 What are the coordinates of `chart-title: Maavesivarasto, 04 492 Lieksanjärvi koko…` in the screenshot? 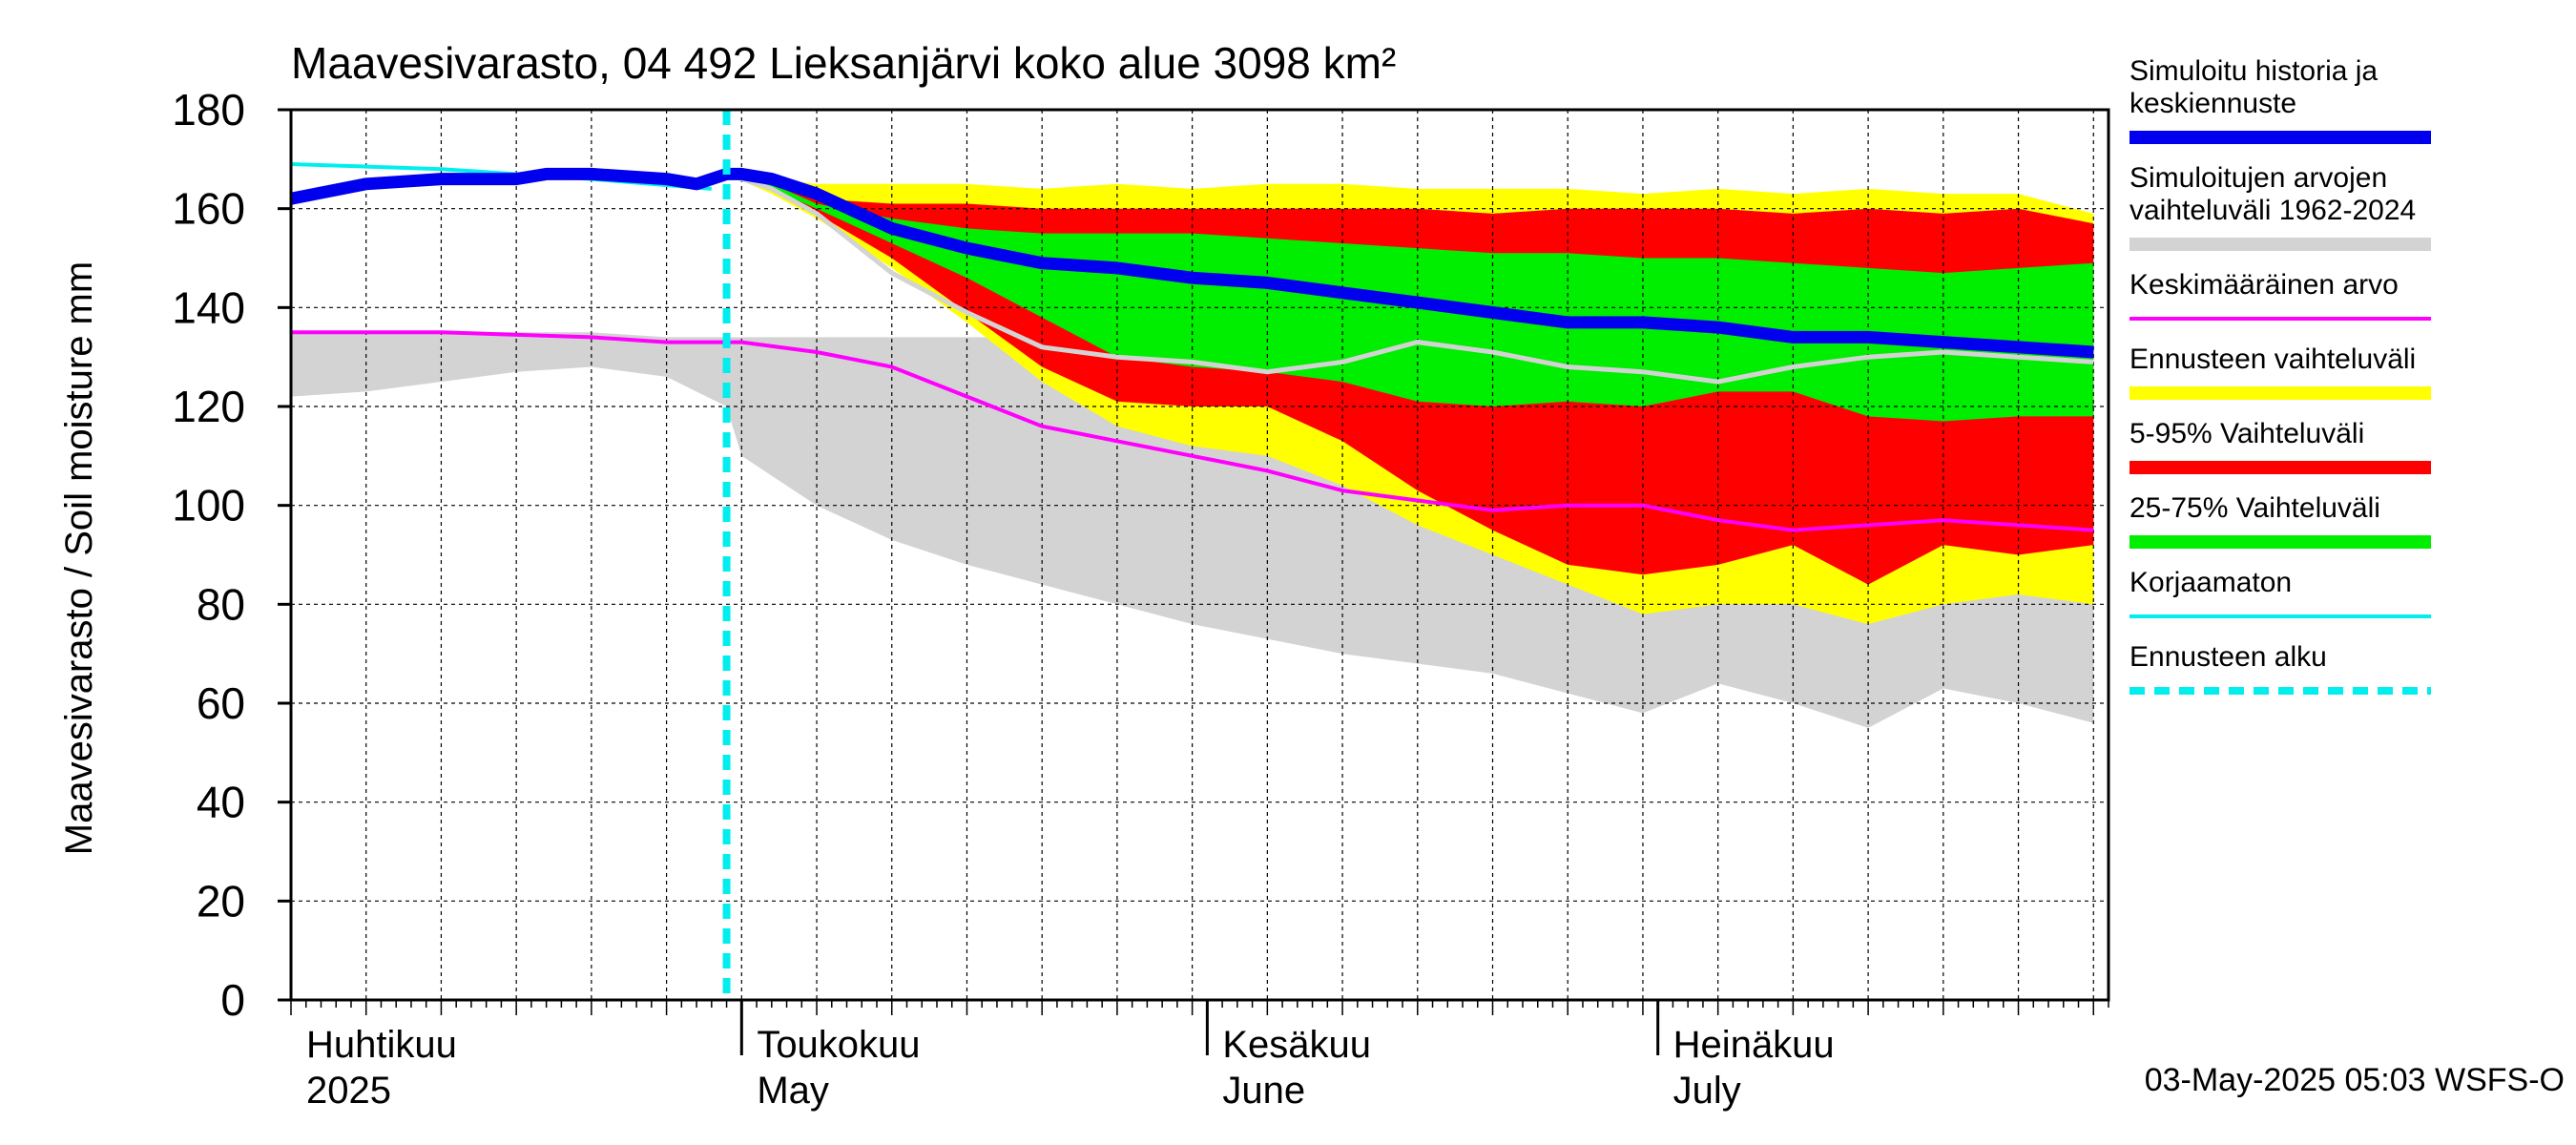 It's located at (843, 63).